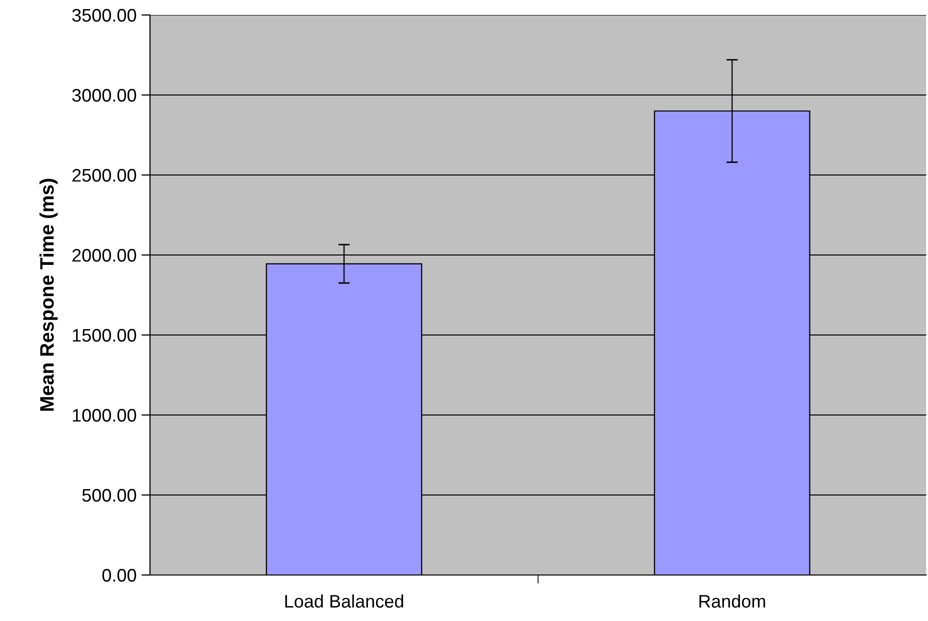 The height and width of the screenshot is (621, 928). What do you see at coordinates (109, 495) in the screenshot?
I see `y-tick-label: 500.00` at bounding box center [109, 495].